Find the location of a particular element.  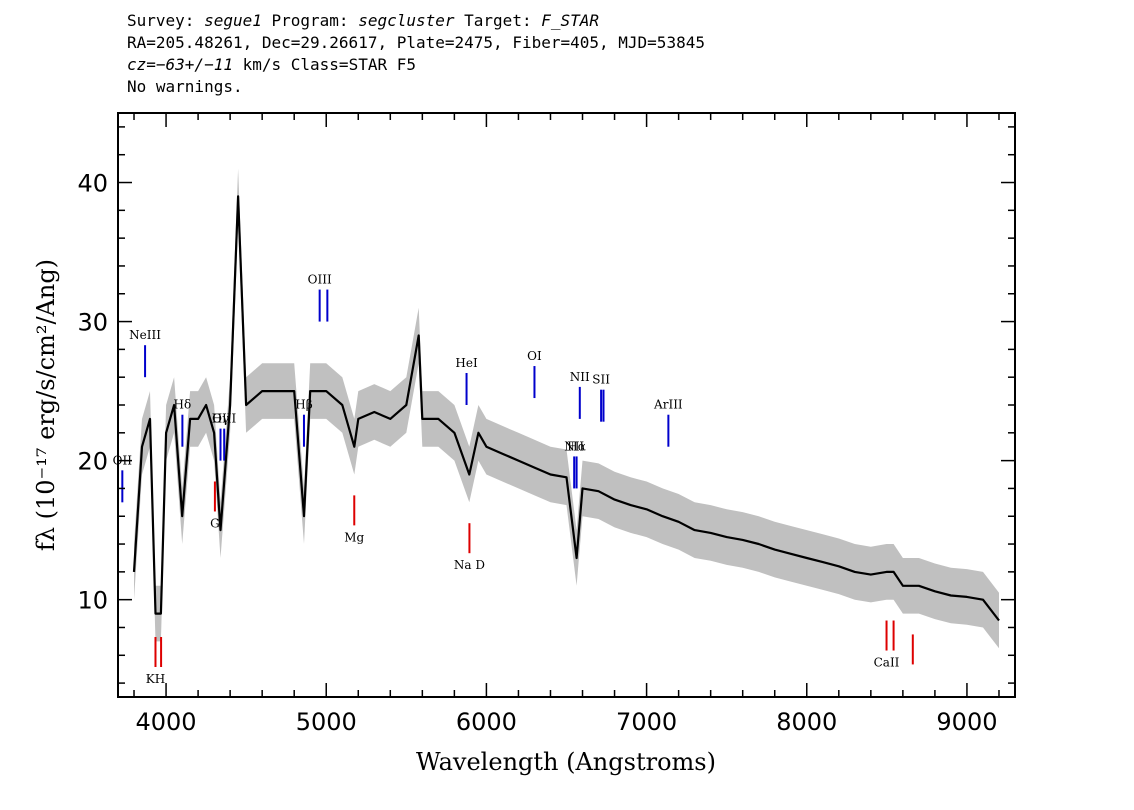

emission-line-label: OI is located at coordinates (534, 356).